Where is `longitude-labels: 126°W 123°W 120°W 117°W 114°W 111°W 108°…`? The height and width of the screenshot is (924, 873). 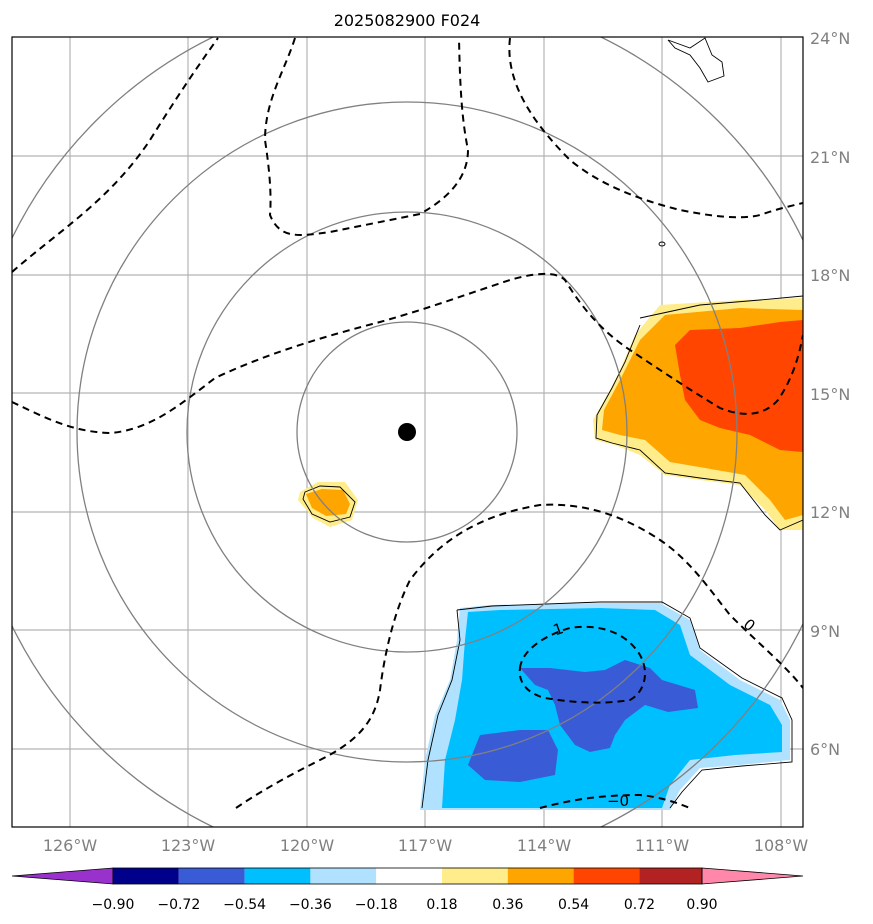 longitude-labels: 126°W 123°W 120°W 117°W 114°W 111°W 108°… is located at coordinates (426, 845).